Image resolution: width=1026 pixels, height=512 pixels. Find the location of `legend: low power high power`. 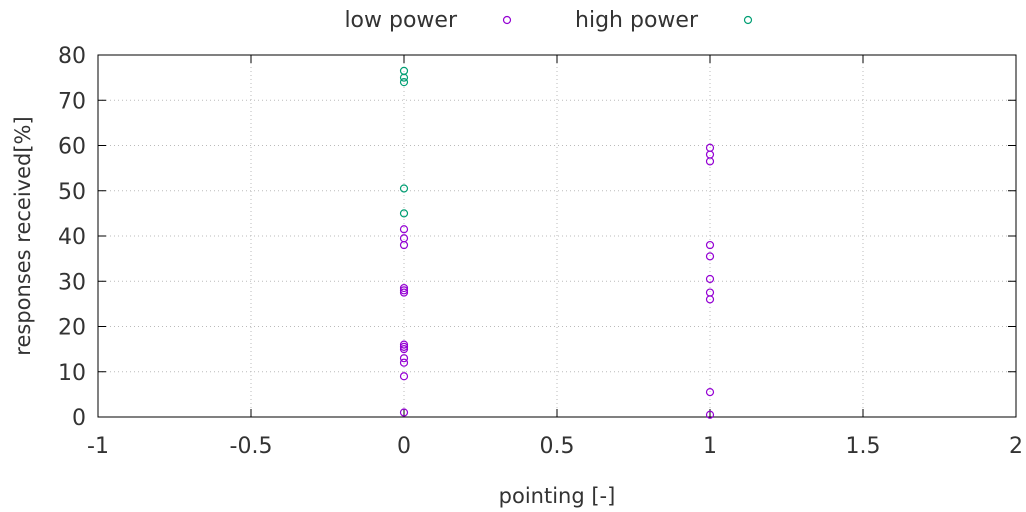

legend: low power high power is located at coordinates (548, 20).